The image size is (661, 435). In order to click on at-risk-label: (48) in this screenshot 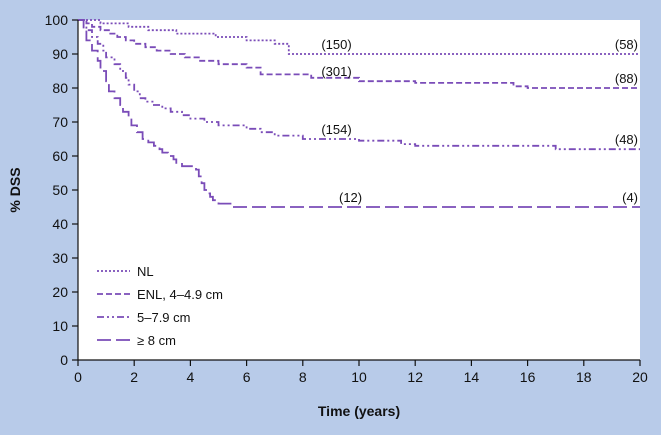, I will do `click(626, 139)`.